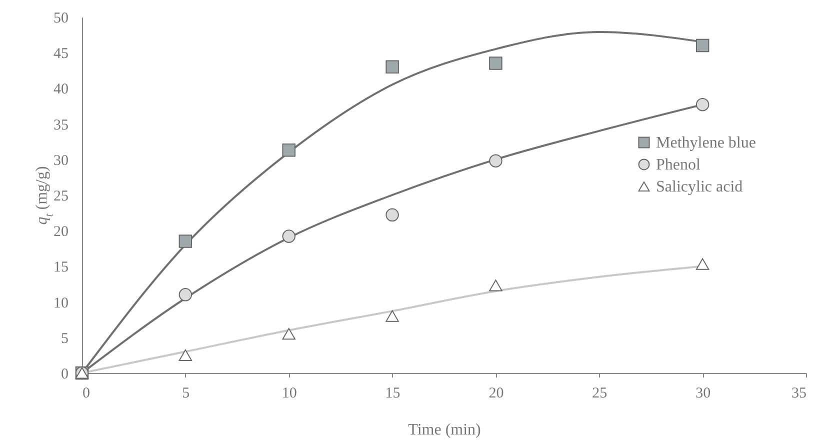  What do you see at coordinates (64, 338) in the screenshot?
I see `y-tick-label: 5` at bounding box center [64, 338].